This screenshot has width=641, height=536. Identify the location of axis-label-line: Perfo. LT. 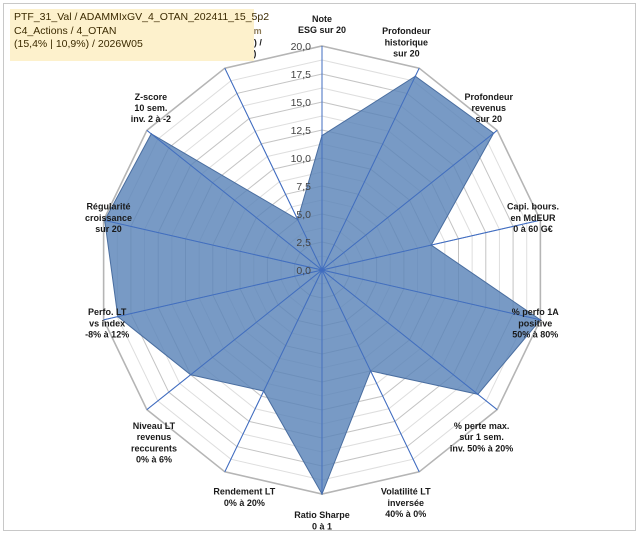
(107, 312).